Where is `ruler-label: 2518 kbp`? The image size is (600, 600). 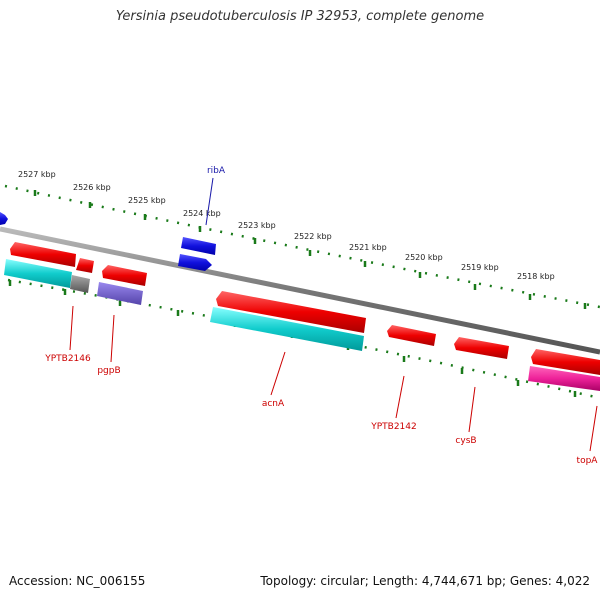
ruler-label: 2518 kbp is located at coordinates (536, 276).